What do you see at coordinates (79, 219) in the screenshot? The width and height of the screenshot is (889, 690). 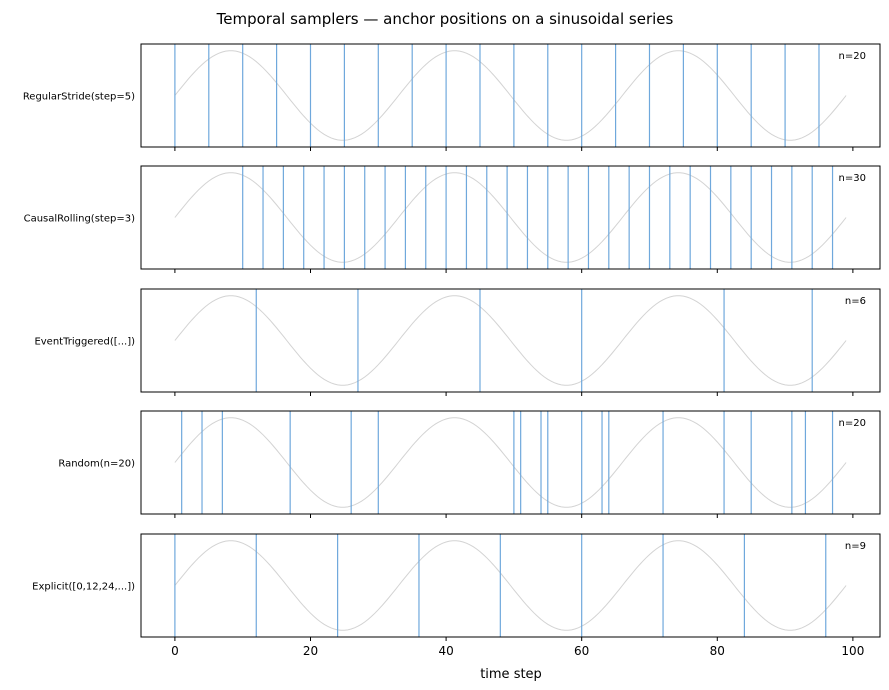 I see `panel-label: CausalRolling(step=3)` at bounding box center [79, 219].